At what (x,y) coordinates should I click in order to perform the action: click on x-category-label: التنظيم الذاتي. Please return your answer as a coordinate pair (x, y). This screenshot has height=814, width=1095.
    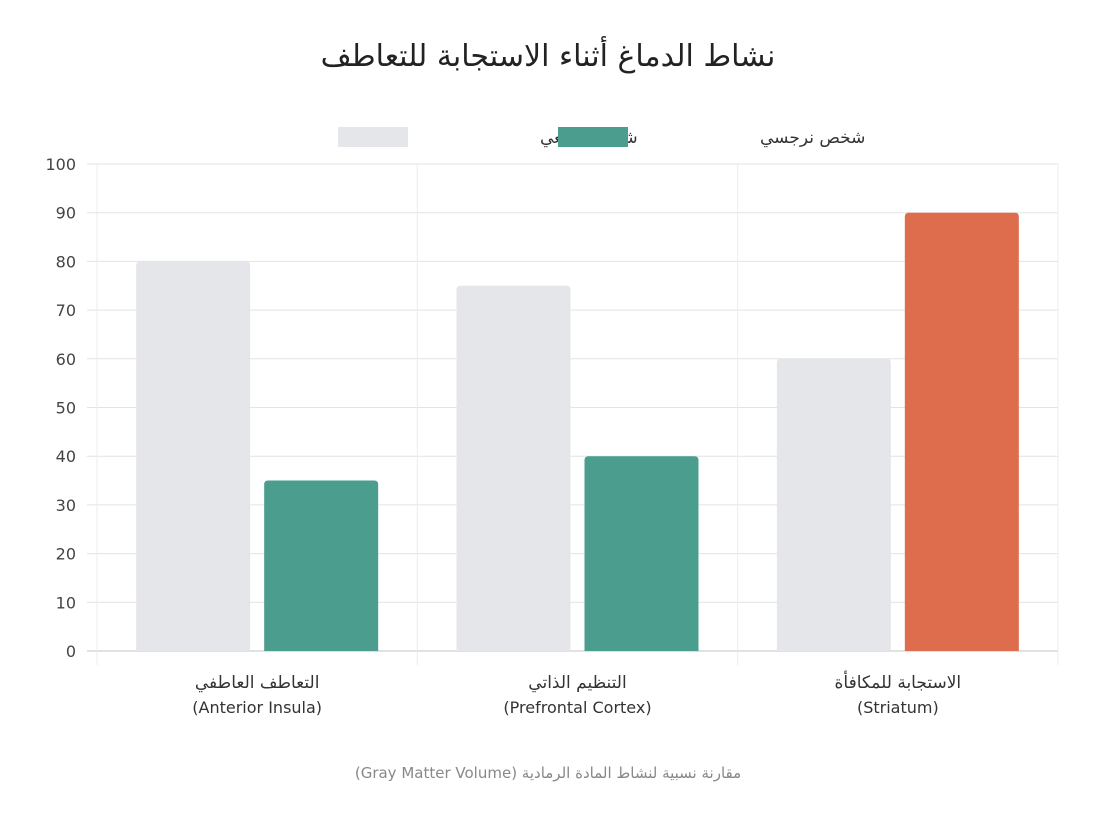
    Looking at the image, I should click on (577, 683).